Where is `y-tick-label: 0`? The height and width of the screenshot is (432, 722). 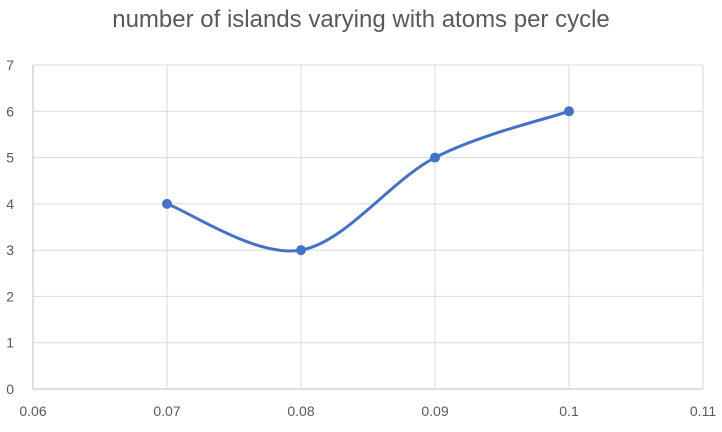
y-tick-label: 0 is located at coordinates (10, 389).